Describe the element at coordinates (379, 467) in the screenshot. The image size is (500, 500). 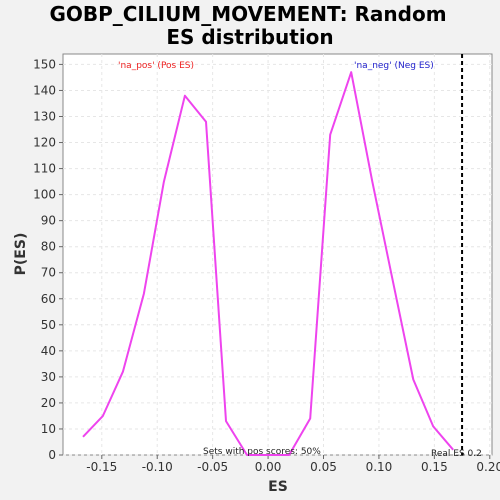
I see `x-tick-label: 0.10` at that location.